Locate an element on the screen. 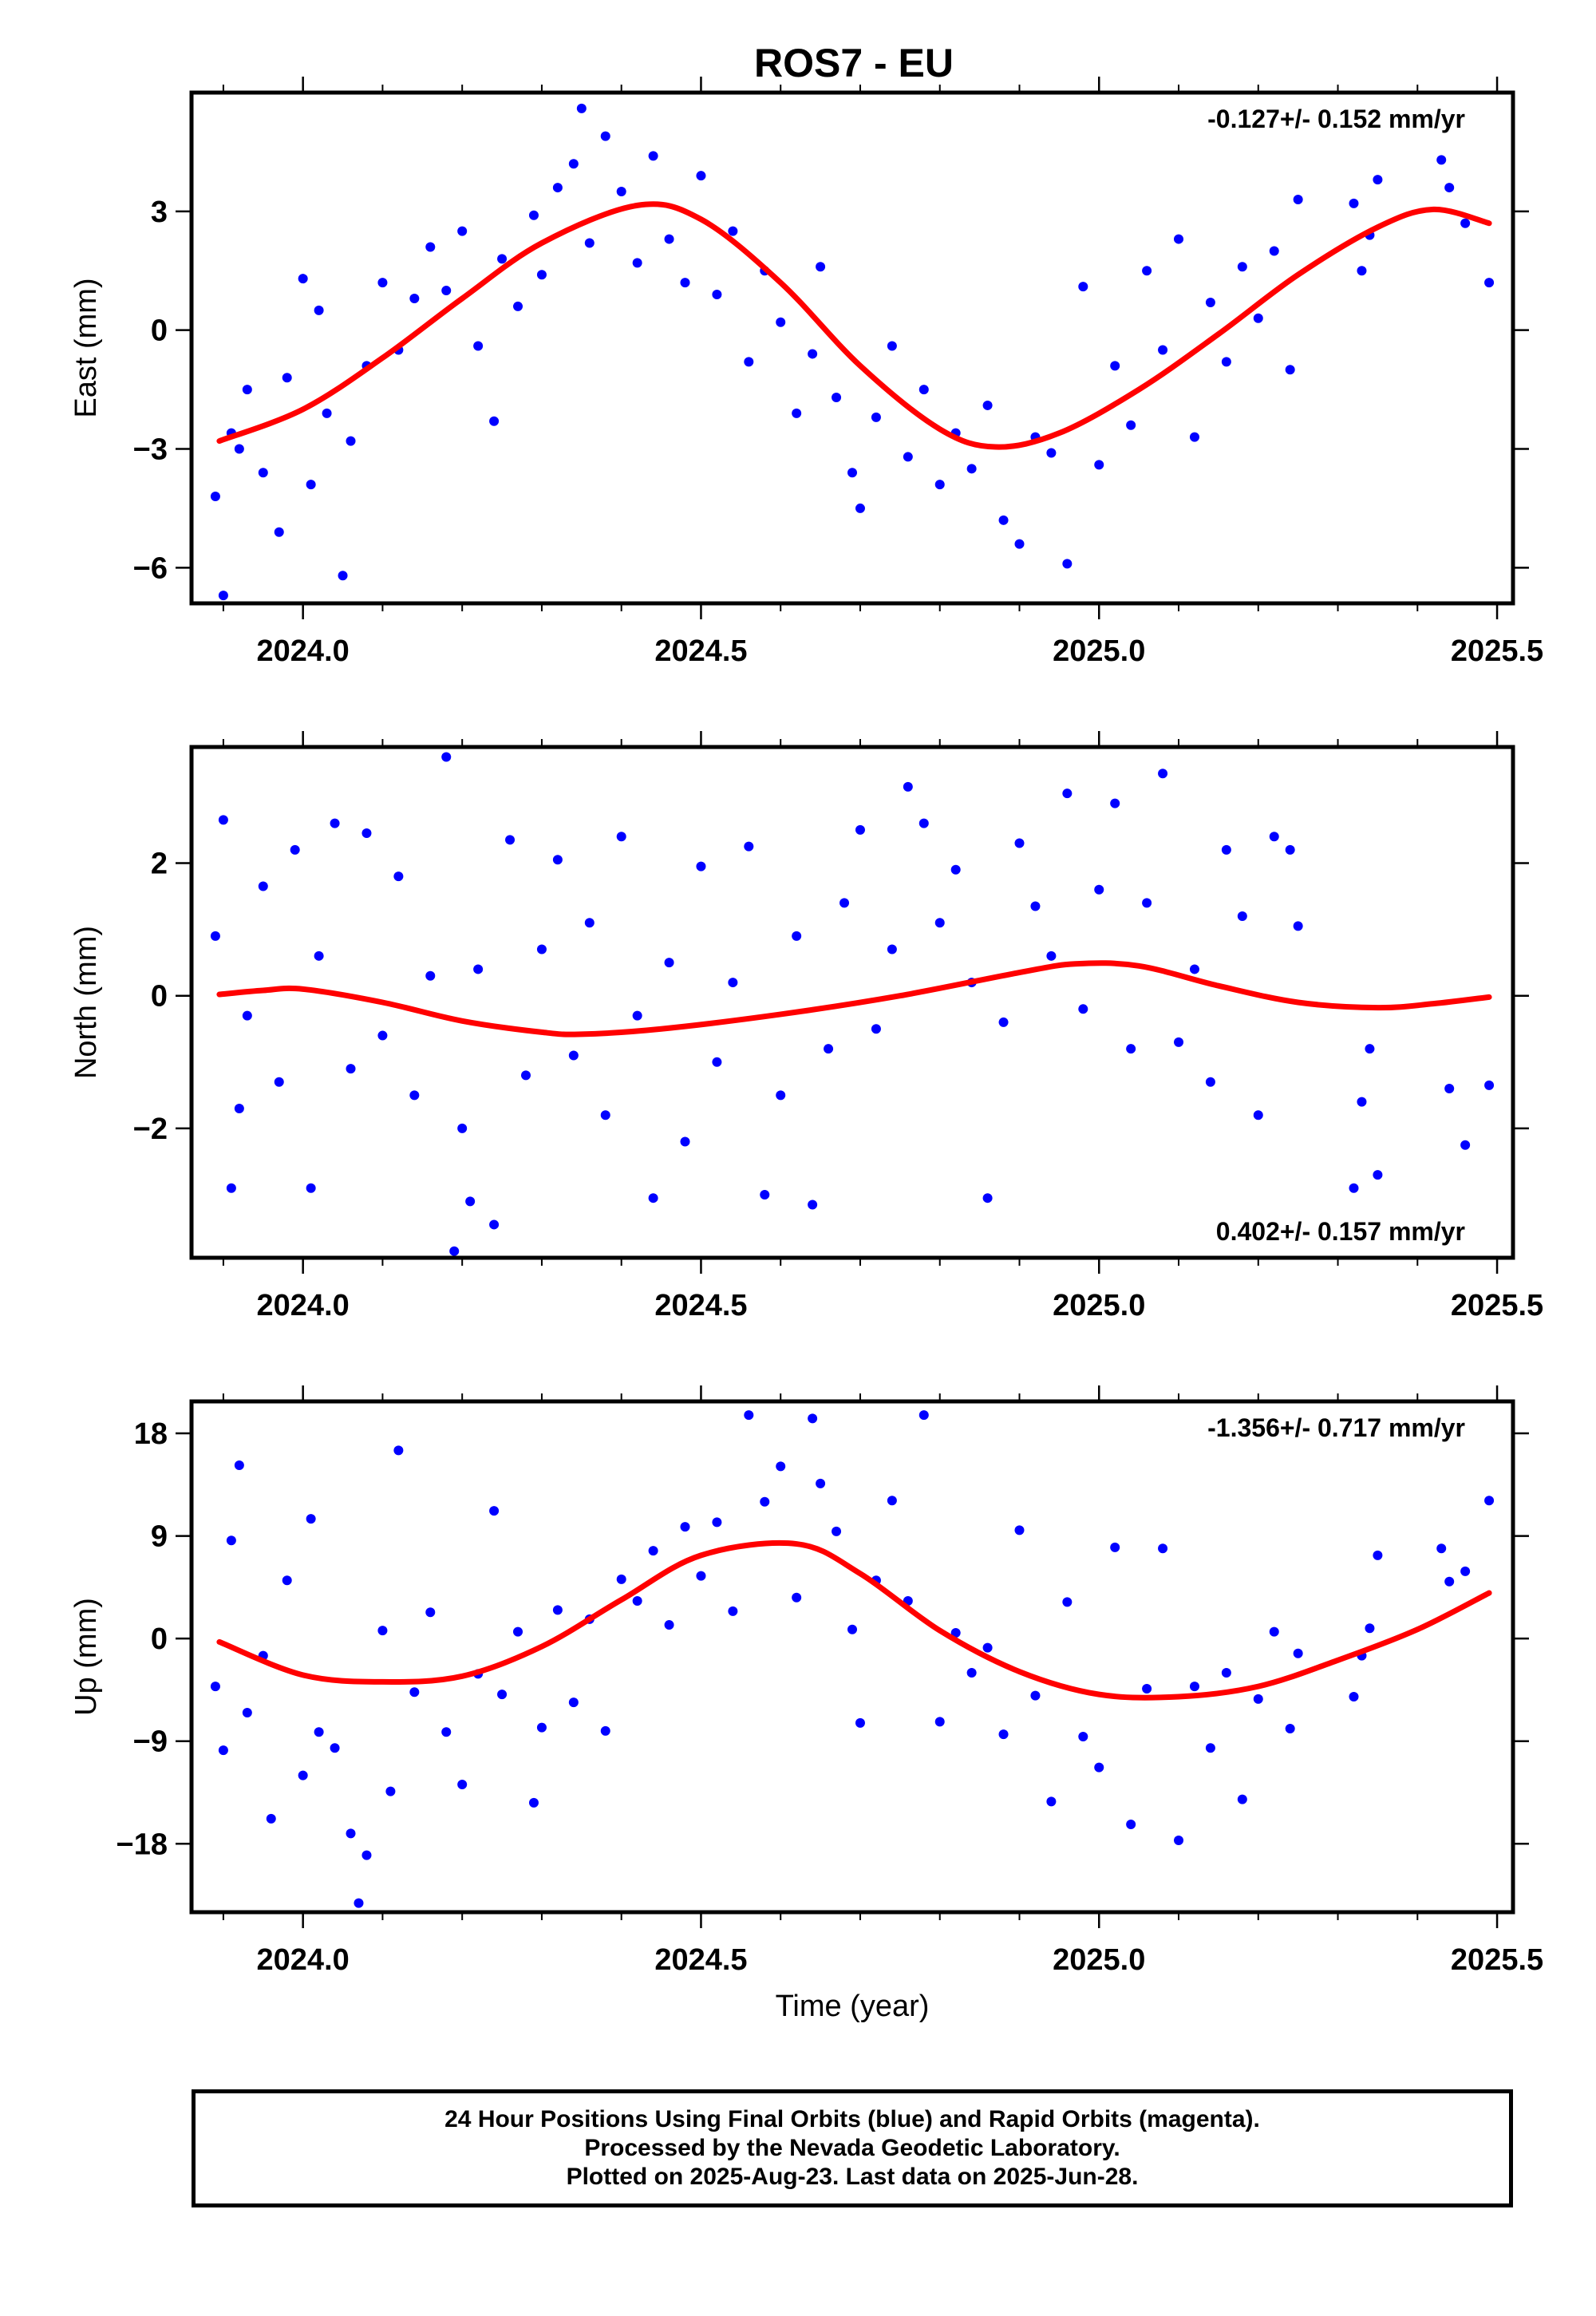  up-fit-curve is located at coordinates (854, 1620).